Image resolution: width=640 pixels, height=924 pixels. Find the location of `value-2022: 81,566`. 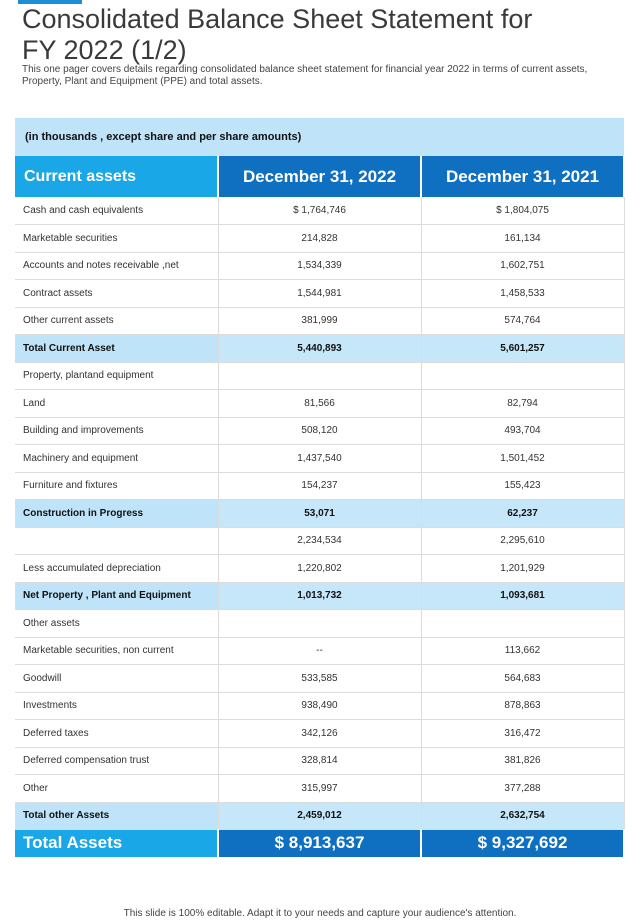

value-2022: 81,566 is located at coordinates (320, 403).